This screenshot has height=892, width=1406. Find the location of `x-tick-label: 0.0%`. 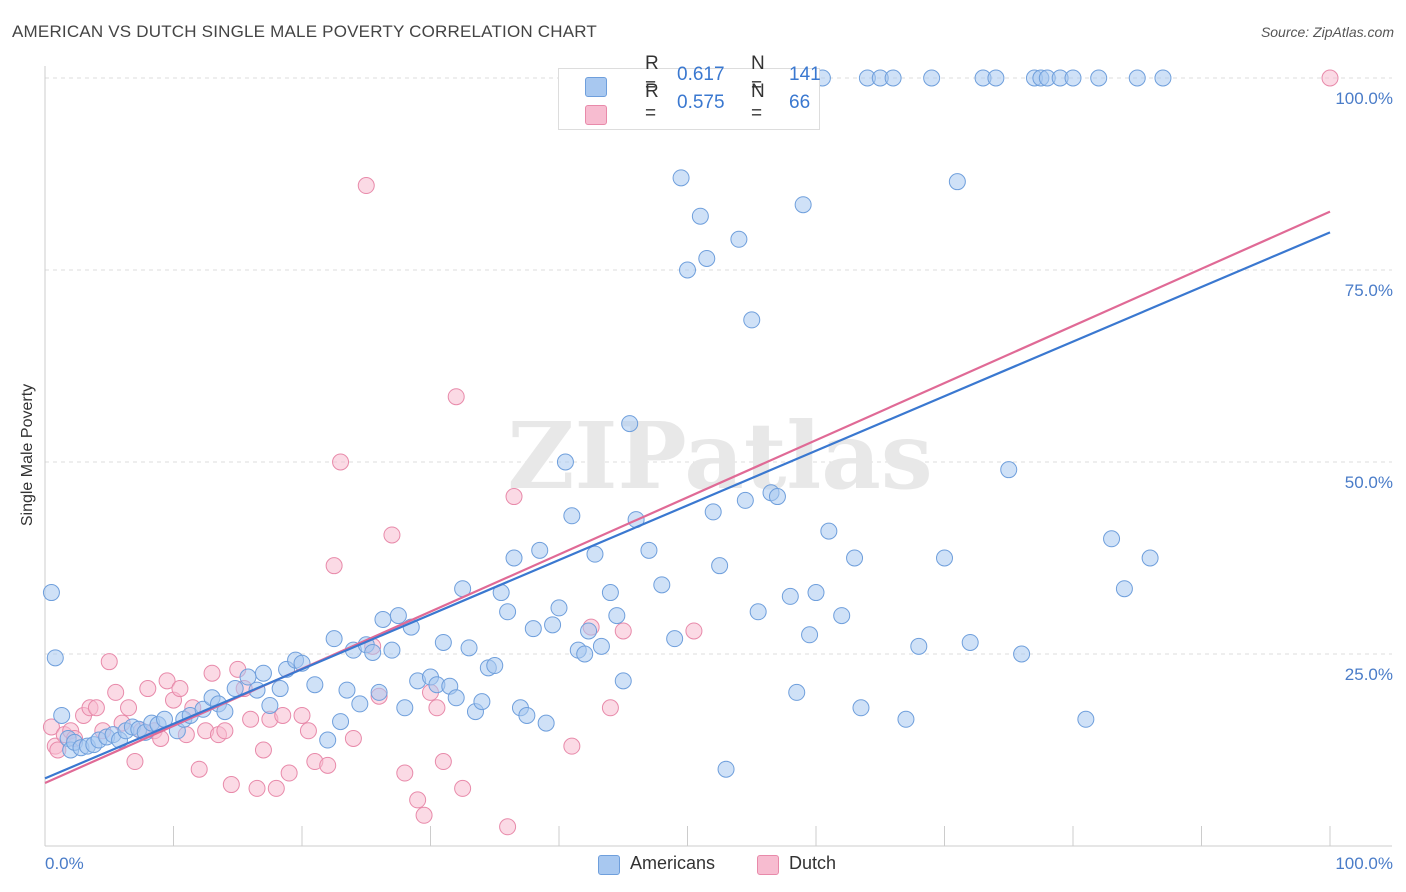

x-tick-label: 0.0% is located at coordinates (64, 863).